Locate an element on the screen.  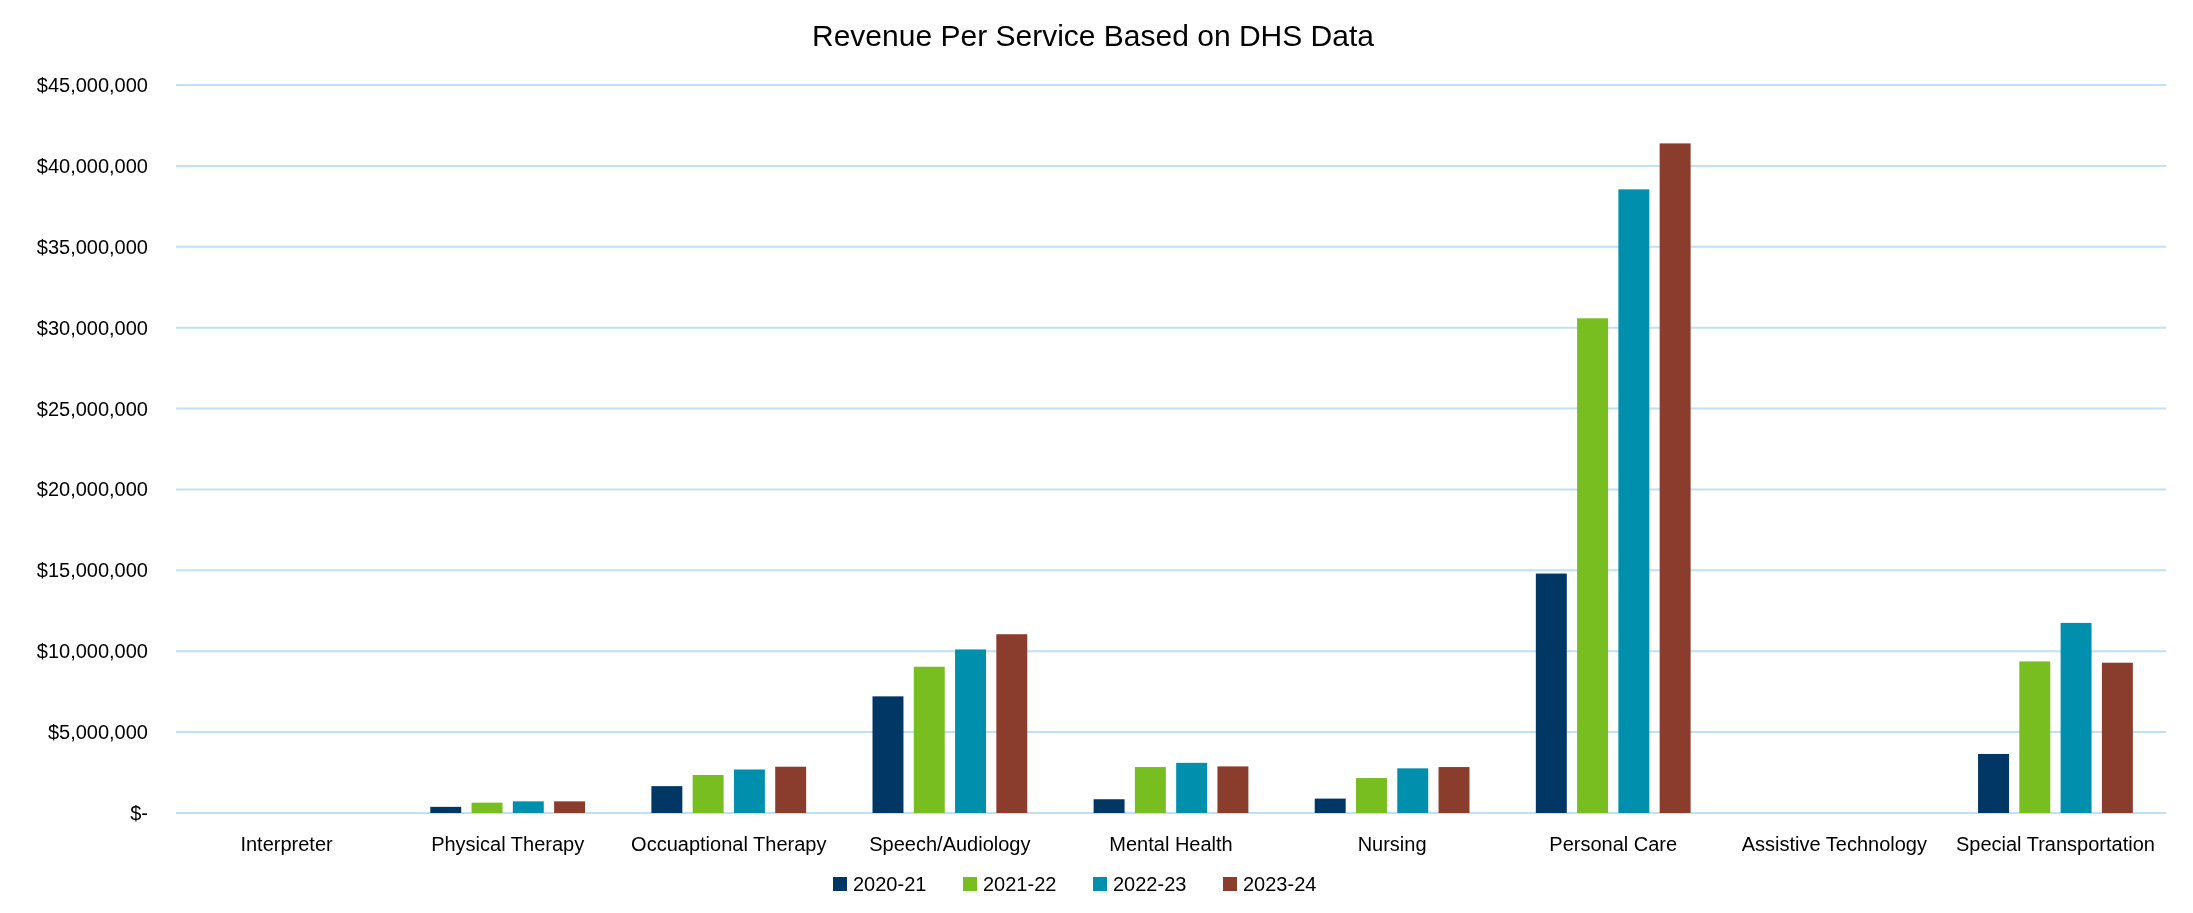
y-tick-label: $- is located at coordinates (139, 813).